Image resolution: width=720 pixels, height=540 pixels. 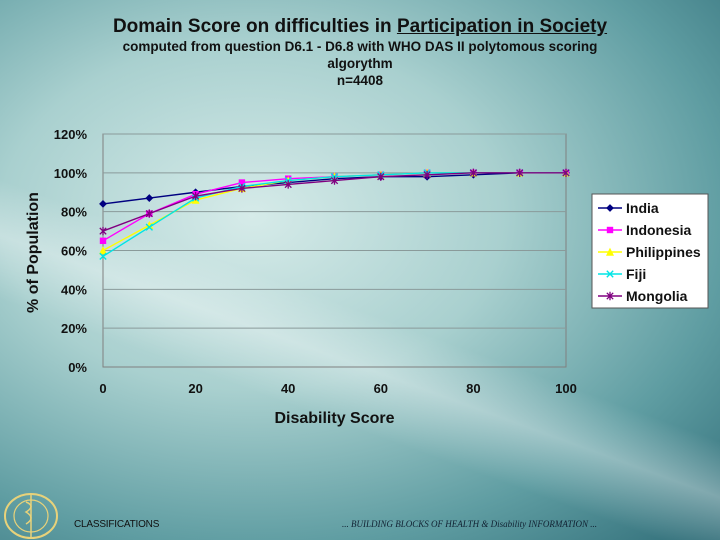 I want to click on y-tick-label: 20%, so click(x=74, y=328).